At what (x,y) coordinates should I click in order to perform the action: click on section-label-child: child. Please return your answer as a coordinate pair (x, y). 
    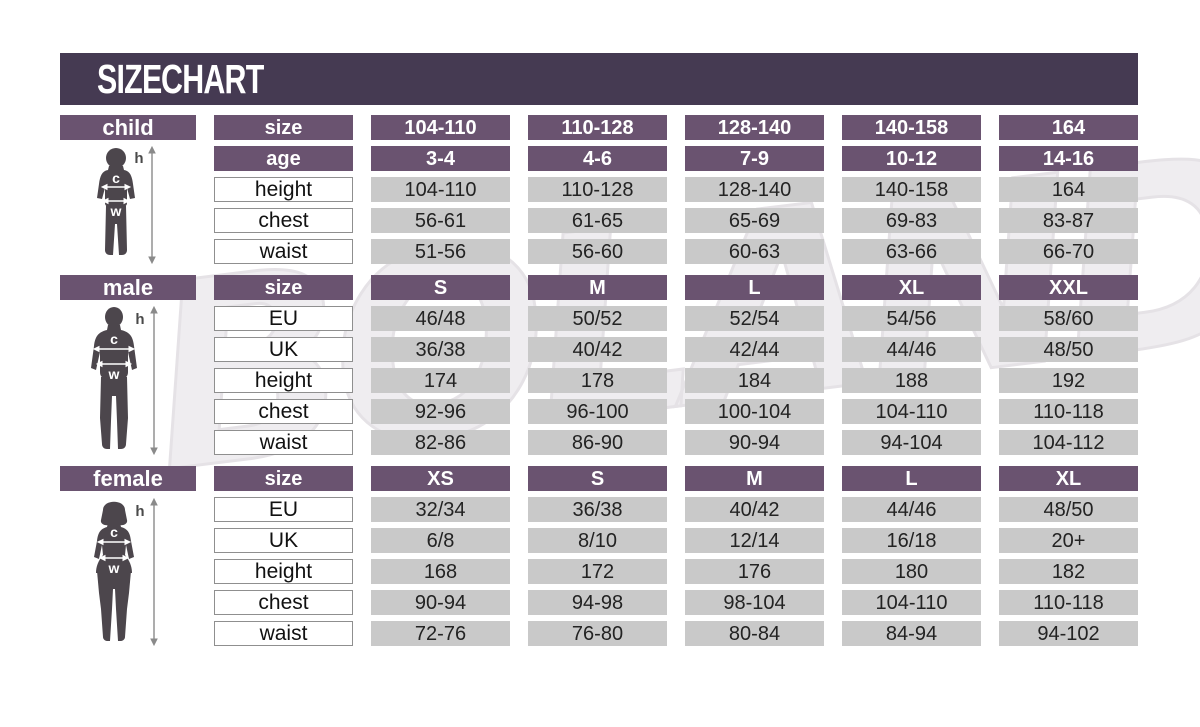
    Looking at the image, I should click on (128, 127).